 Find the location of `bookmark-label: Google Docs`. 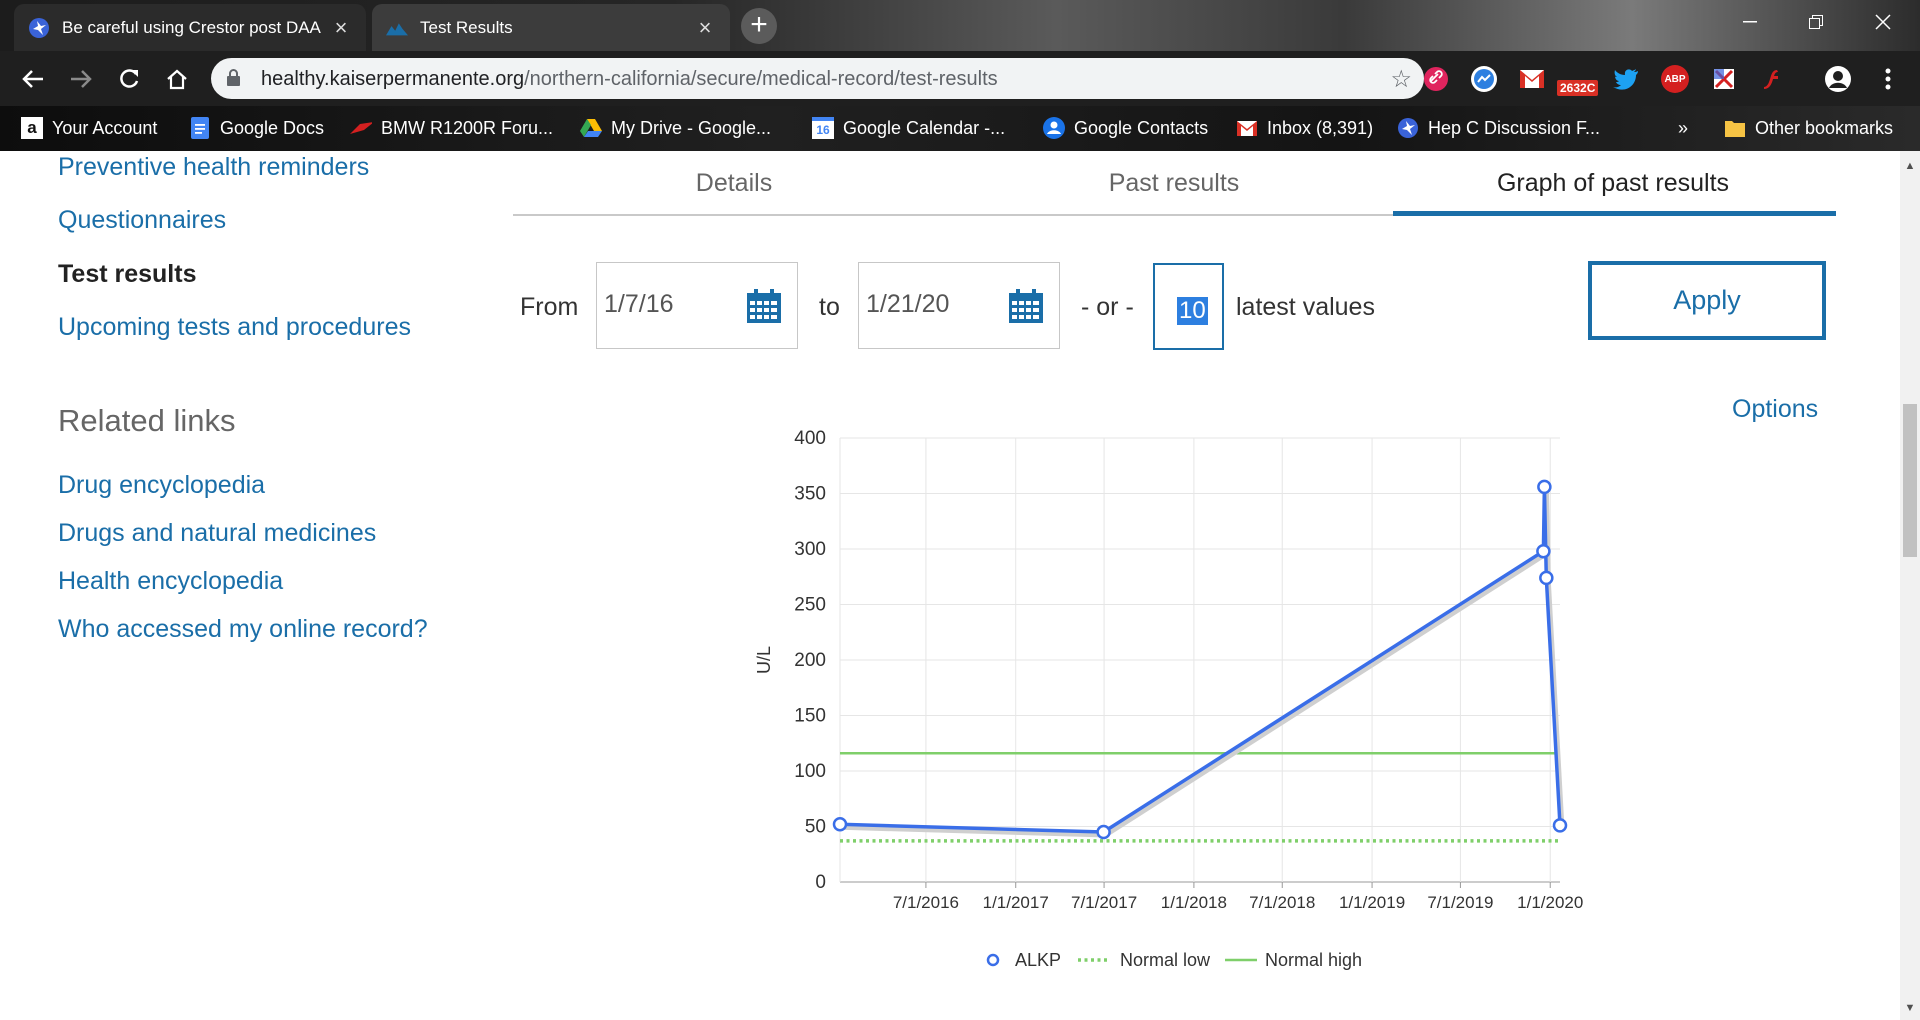

bookmark-label: Google Docs is located at coordinates (272, 127).